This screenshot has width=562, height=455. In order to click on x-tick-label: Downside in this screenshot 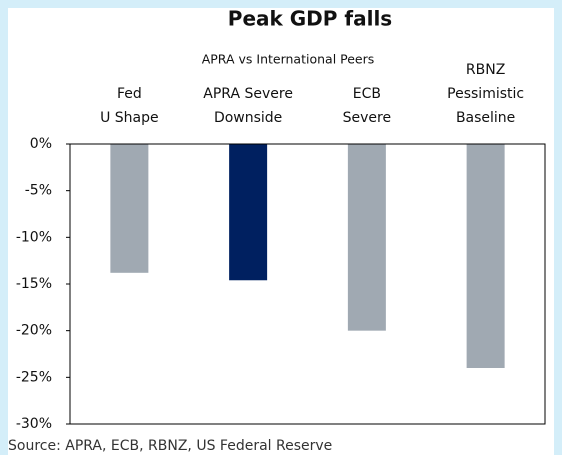, I will do `click(248, 118)`.